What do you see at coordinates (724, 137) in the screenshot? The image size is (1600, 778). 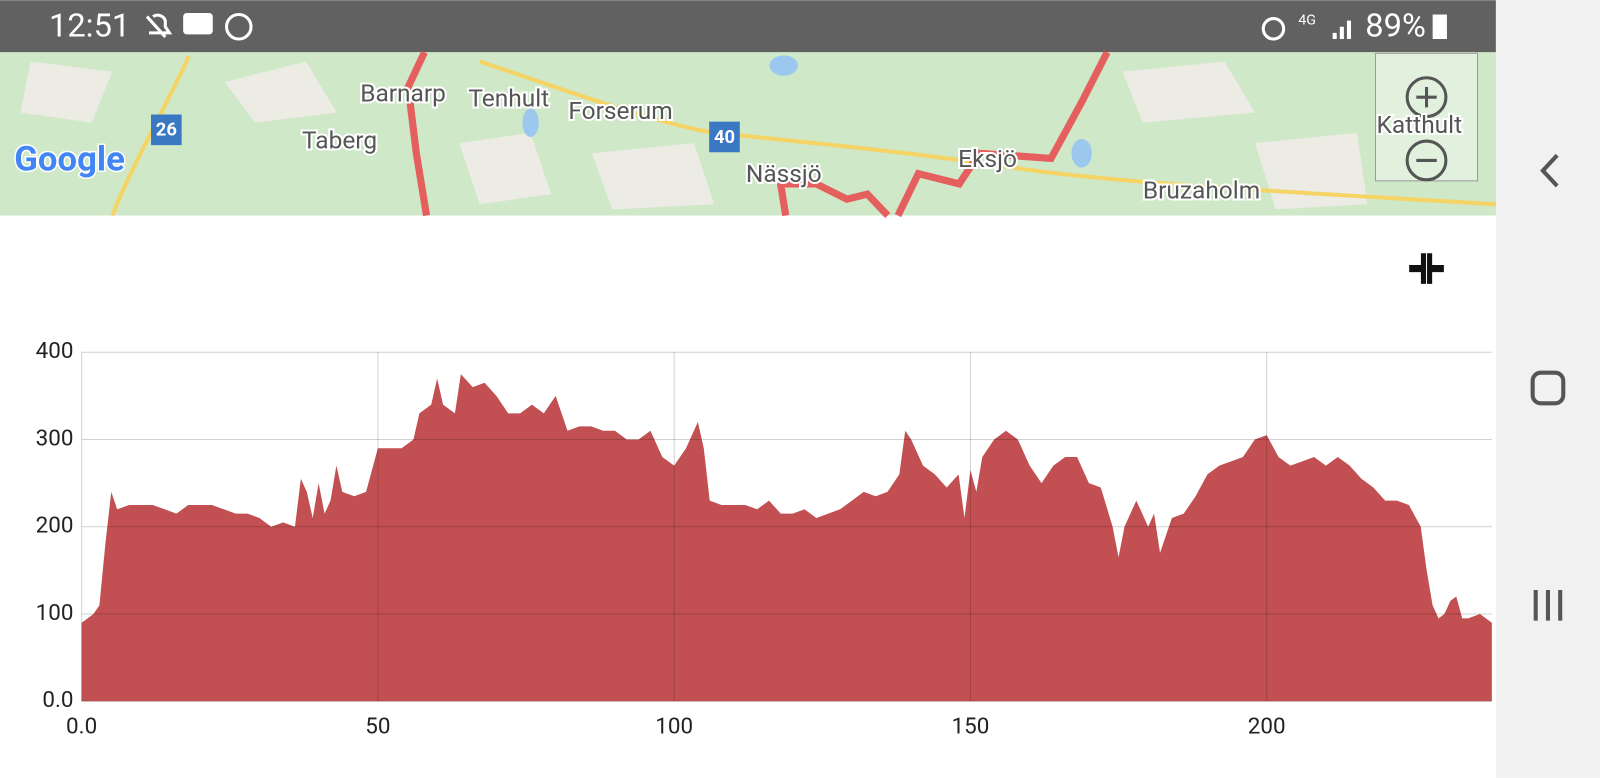 I see `road-shield: 40` at bounding box center [724, 137].